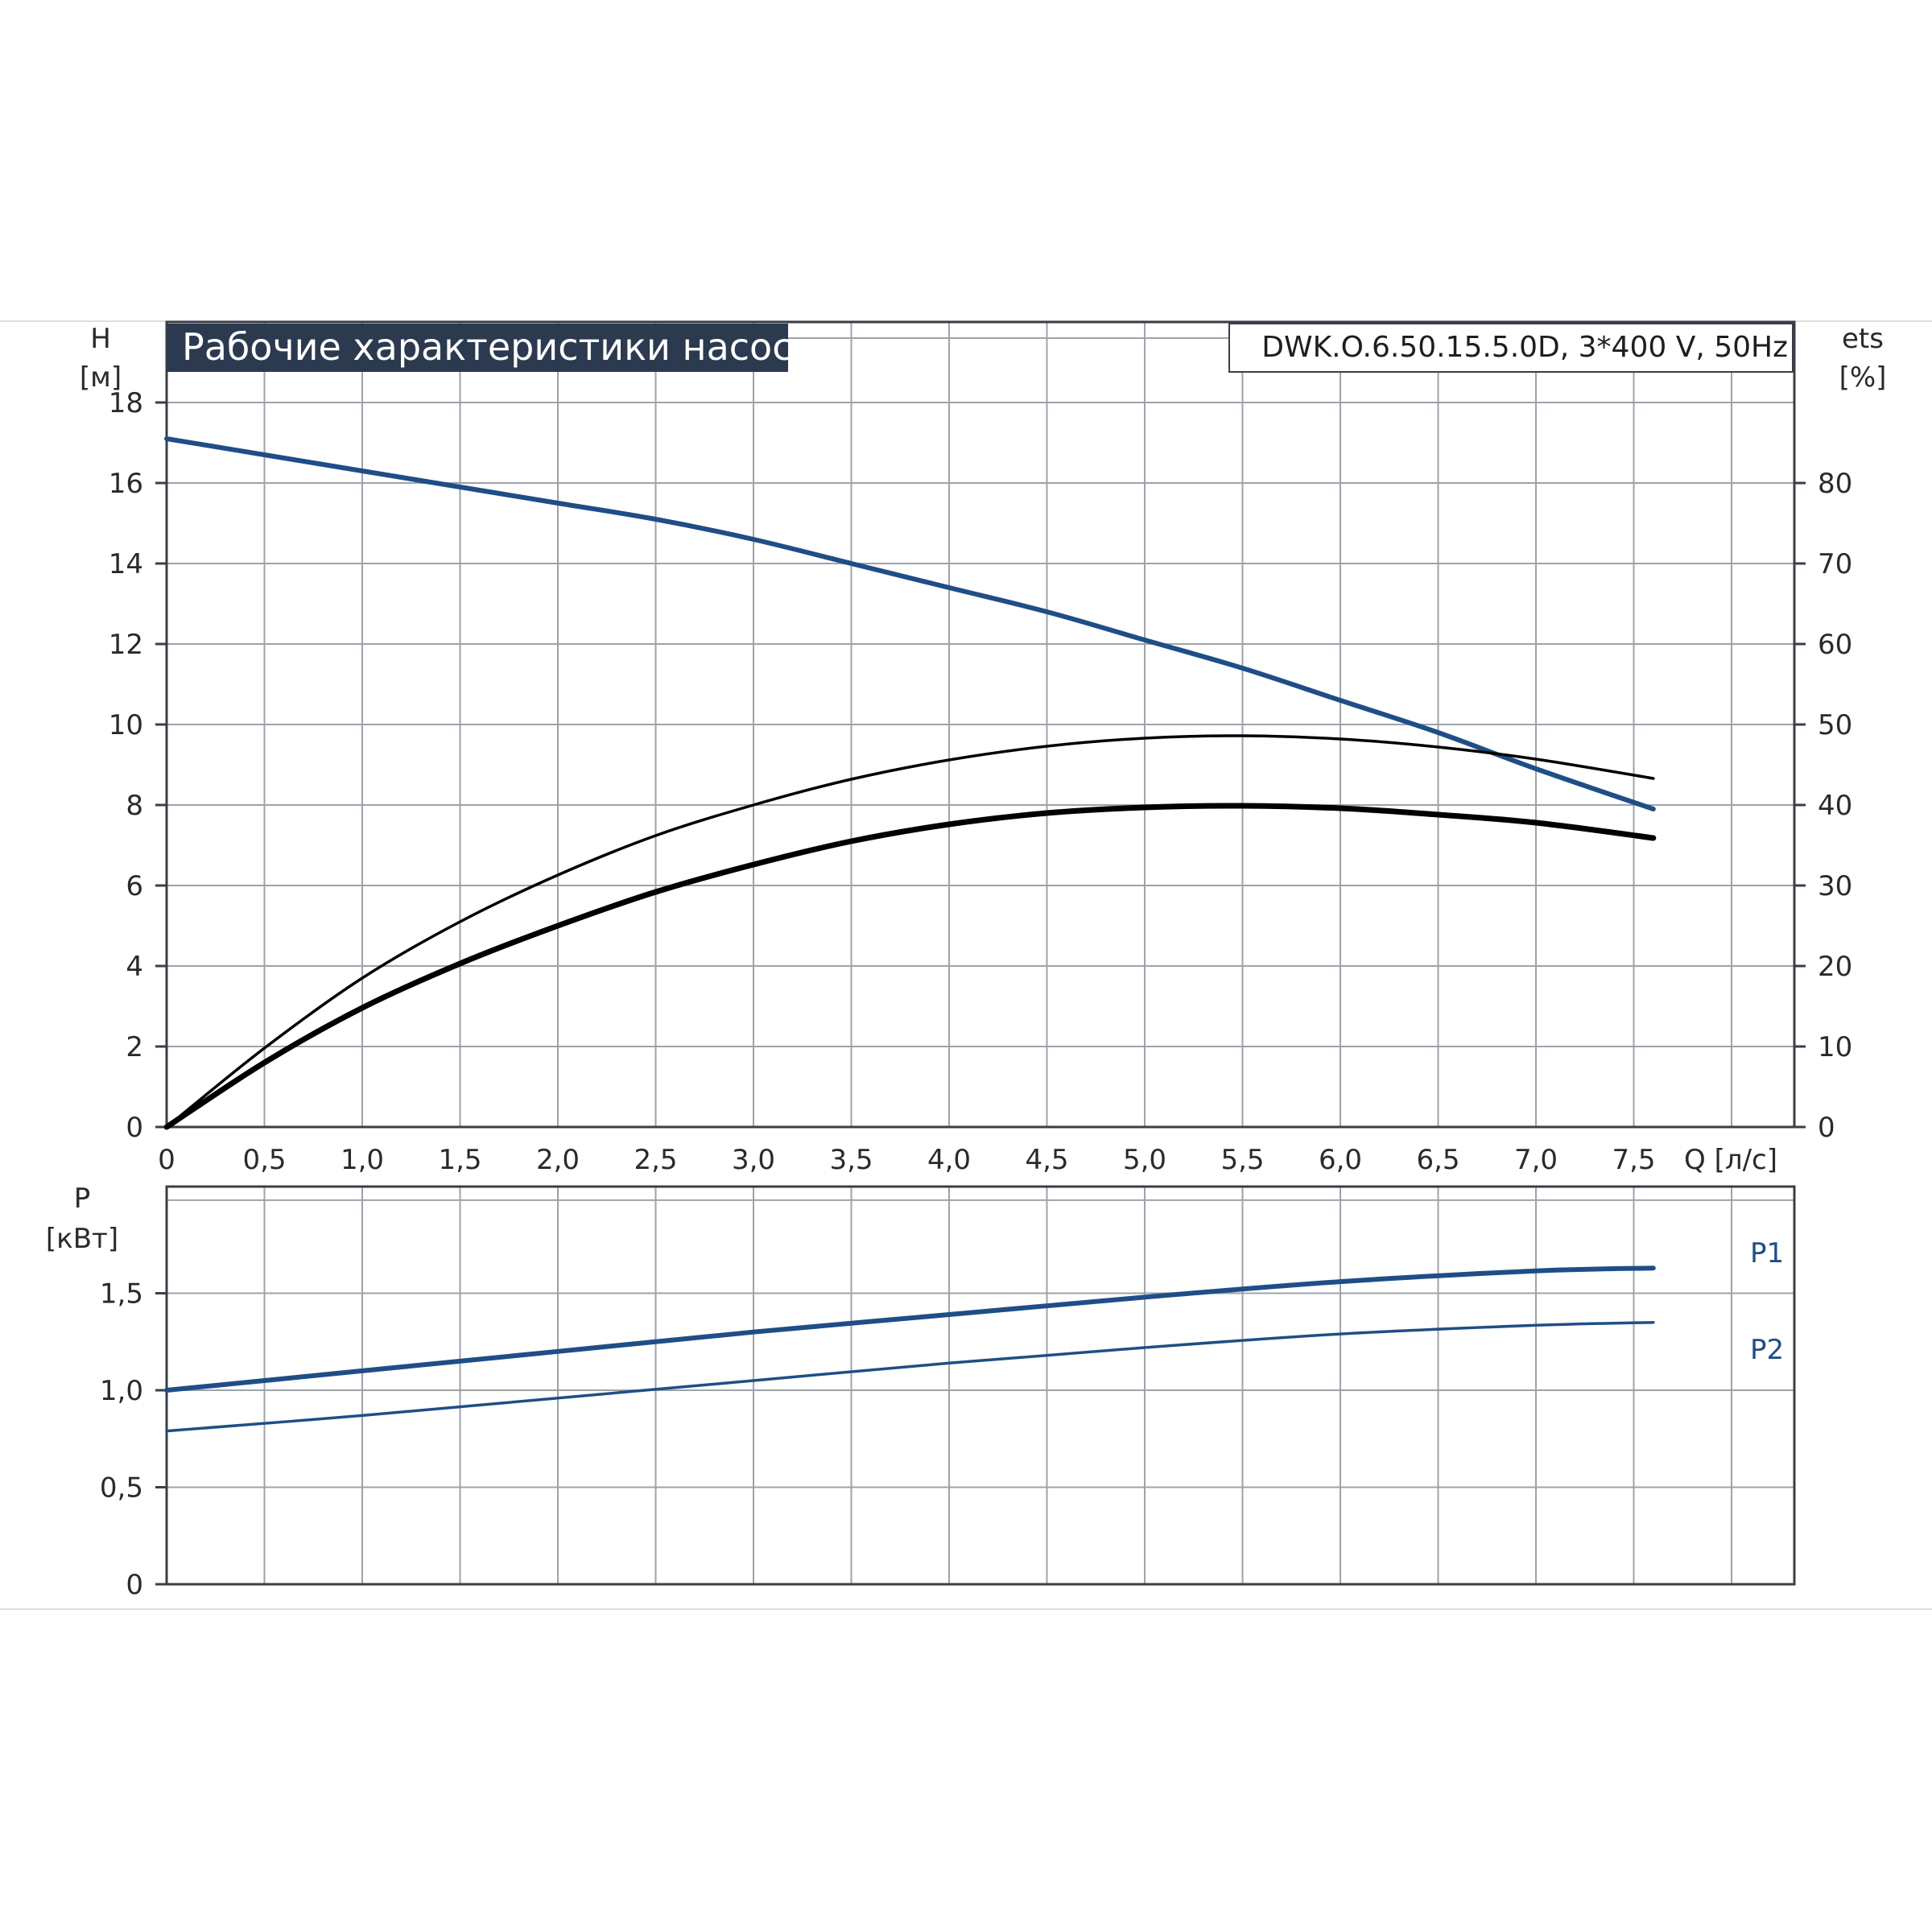 This screenshot has width=1932, height=1932. I want to click on x-tick-label: 6,0, so click(1340, 1160).